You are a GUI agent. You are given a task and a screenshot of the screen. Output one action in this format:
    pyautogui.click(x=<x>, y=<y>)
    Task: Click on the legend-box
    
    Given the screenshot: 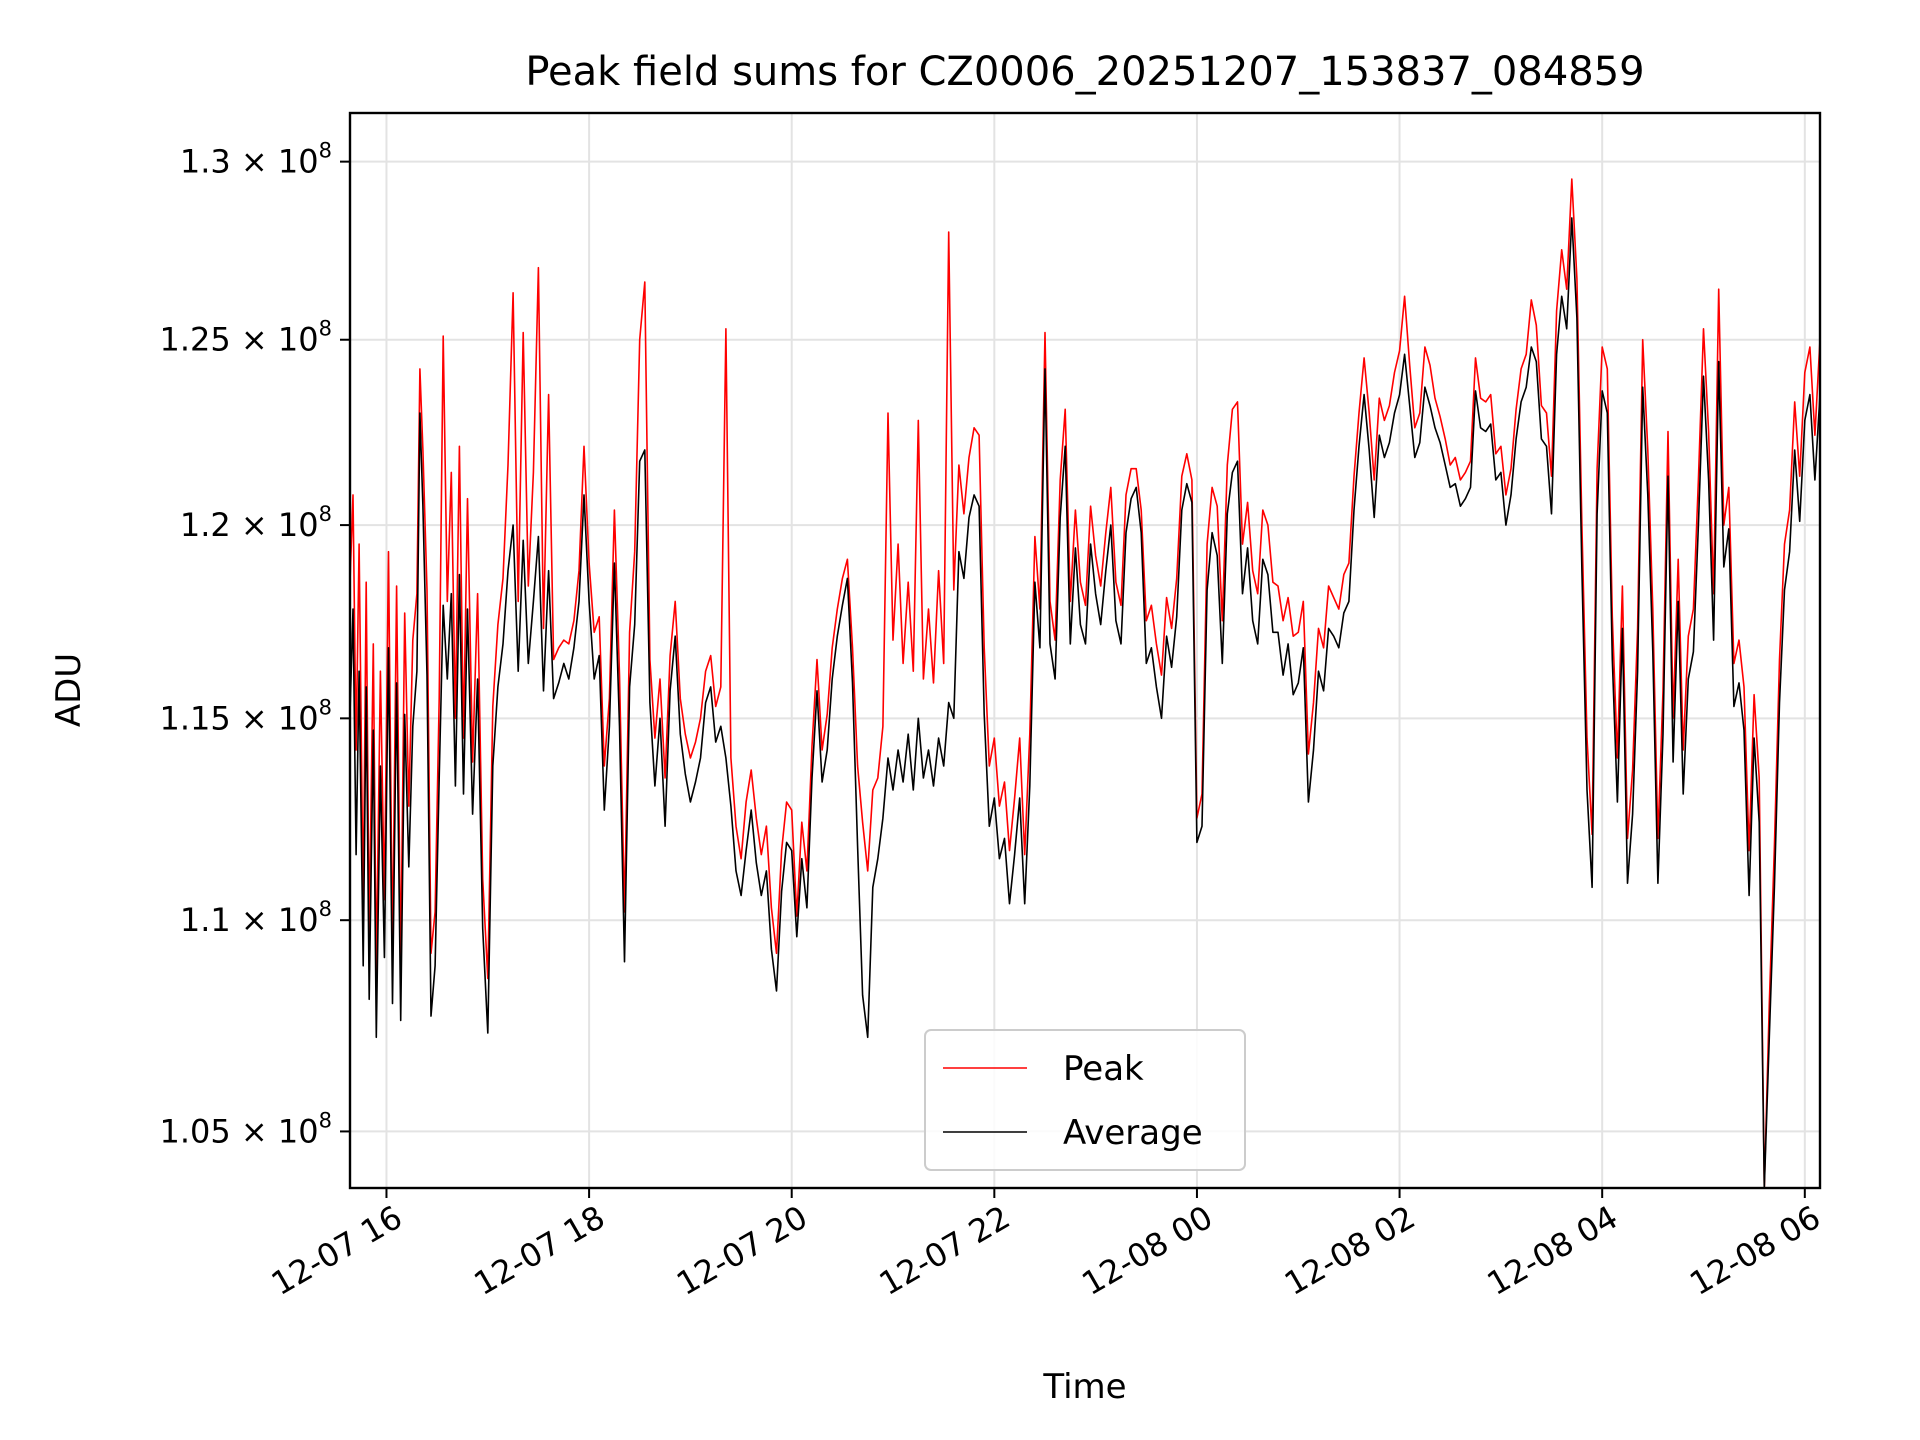 What is the action you would take?
    pyautogui.click(x=1085, y=1100)
    